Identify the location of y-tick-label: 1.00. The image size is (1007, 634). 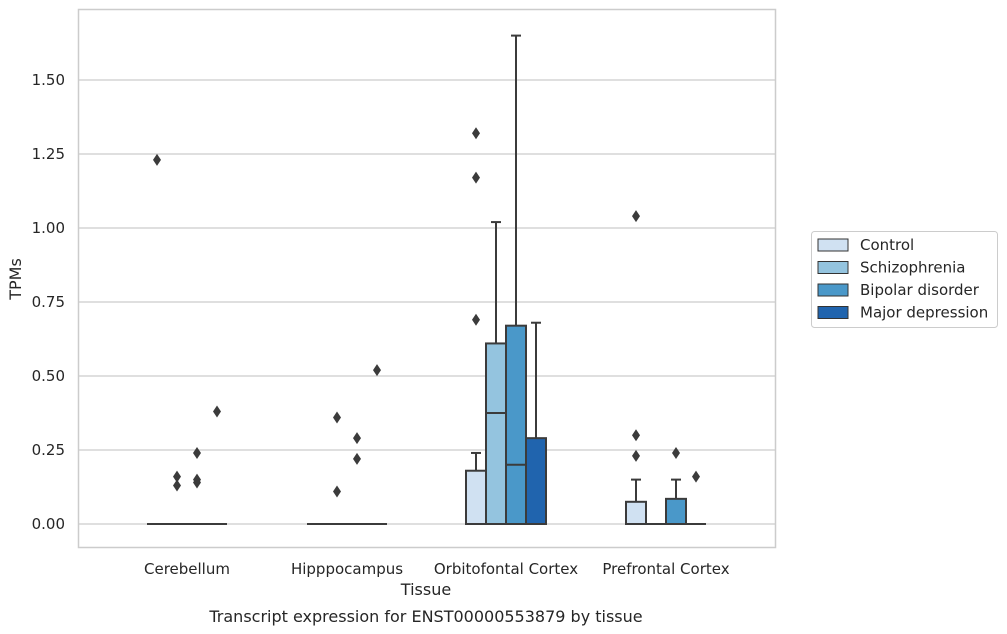
(48, 228).